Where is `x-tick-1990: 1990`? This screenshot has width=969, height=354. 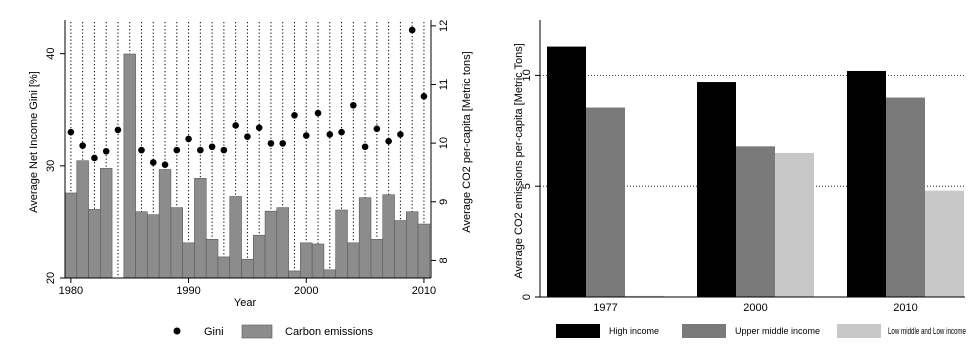 x-tick-1990: 1990 is located at coordinates (188, 291).